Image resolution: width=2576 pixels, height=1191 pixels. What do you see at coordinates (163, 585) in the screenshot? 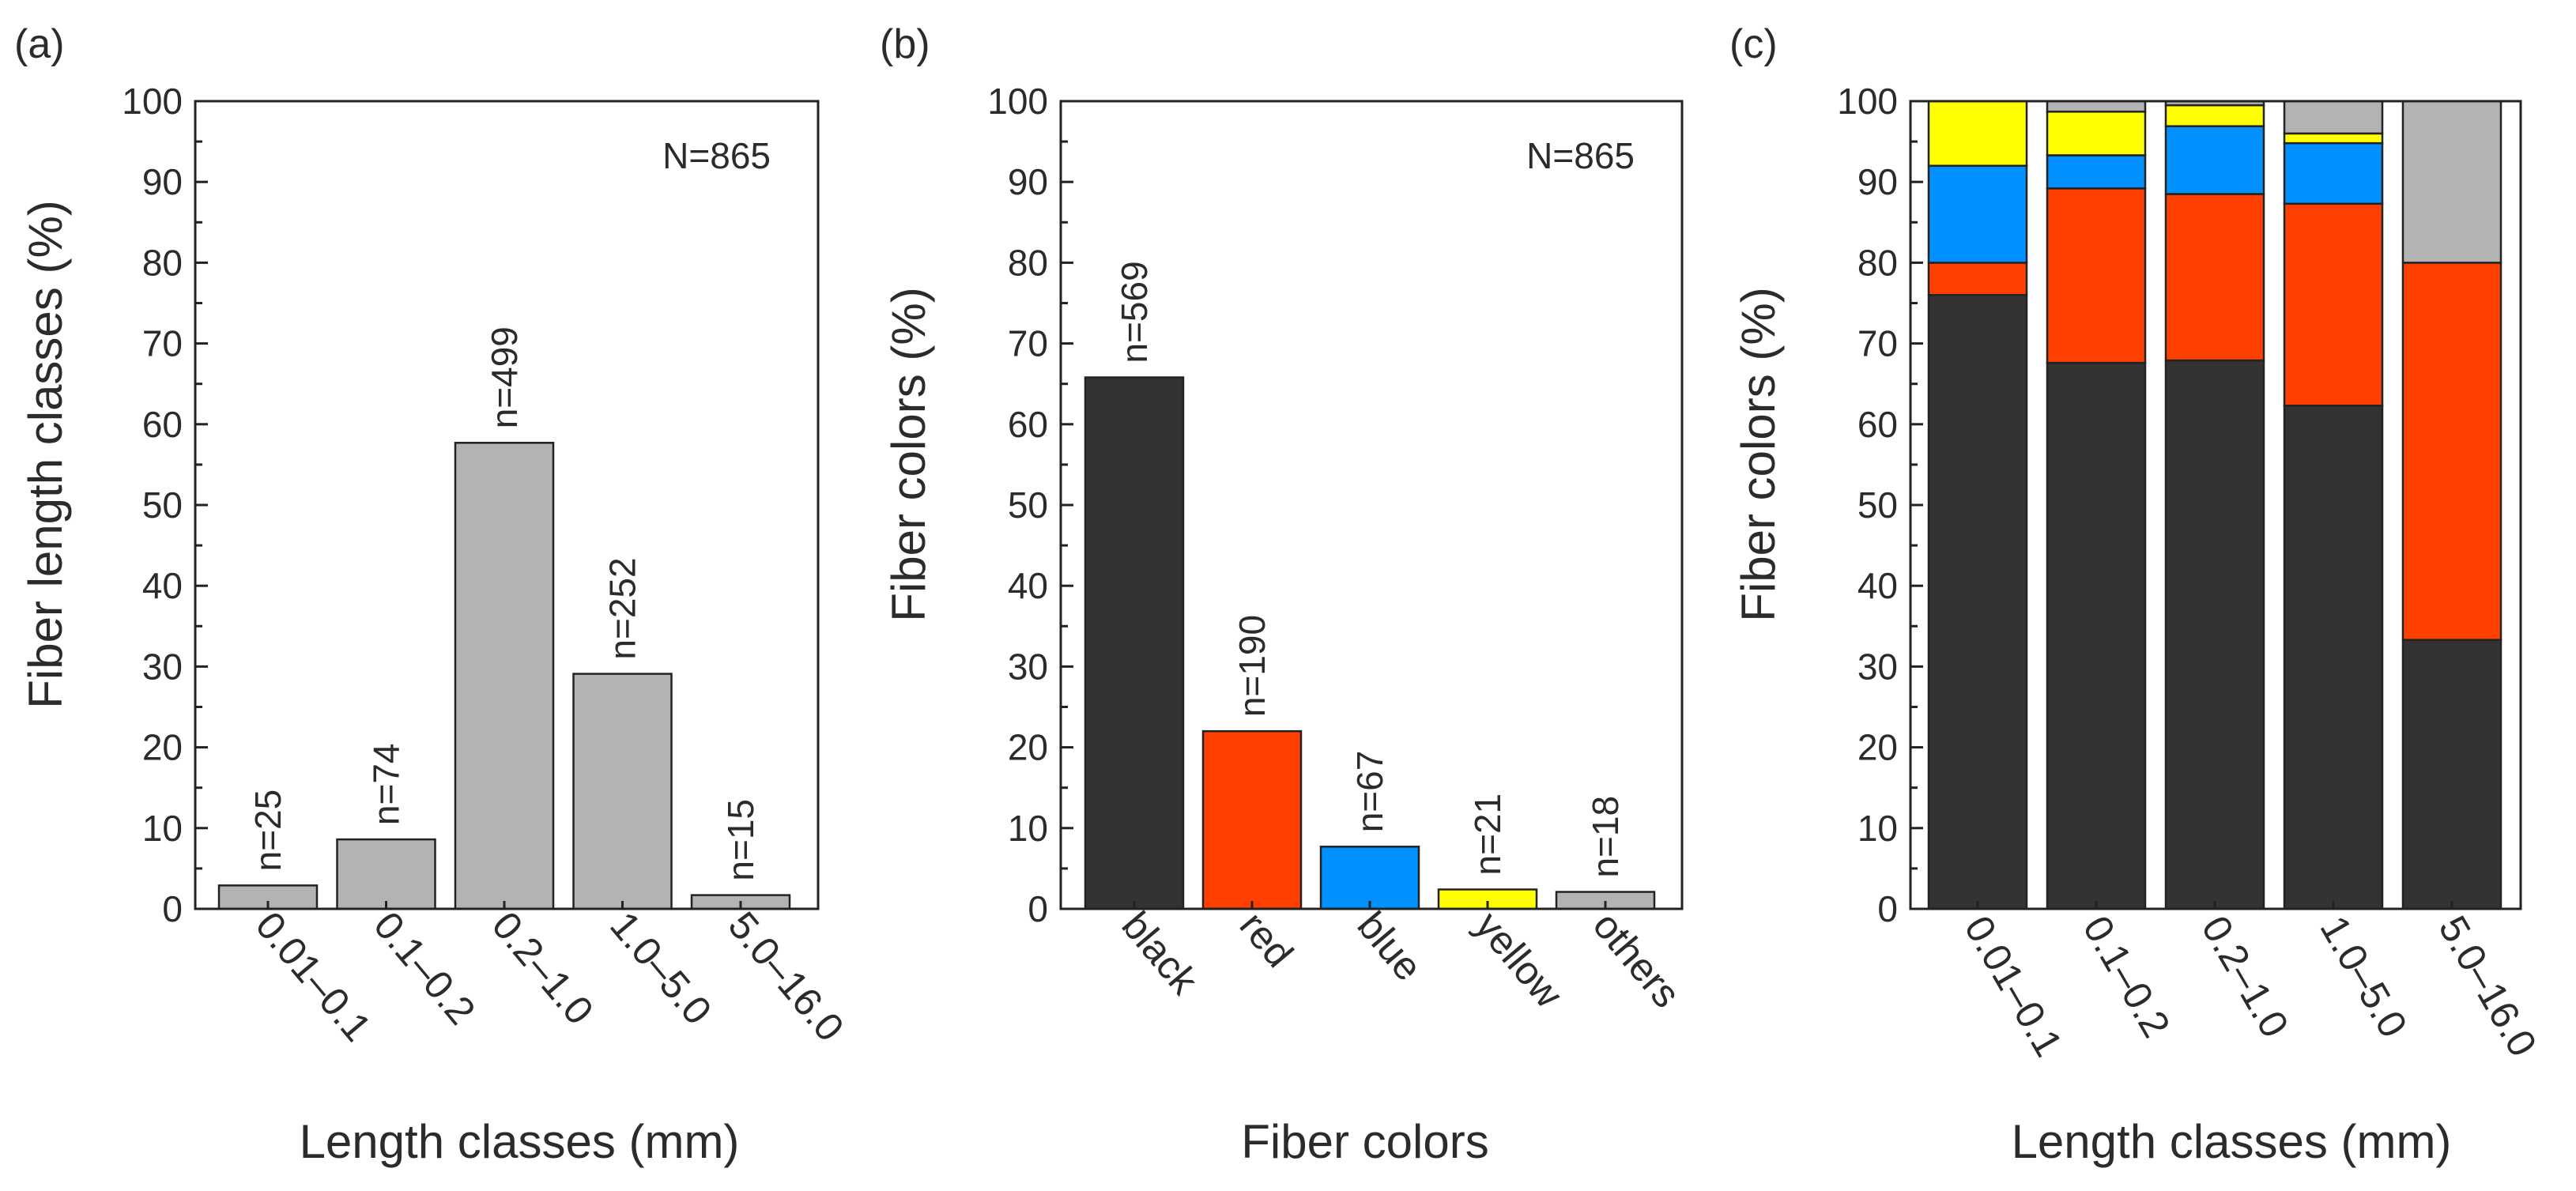
I see `panel-a-y-tick-label: 40` at bounding box center [163, 585].